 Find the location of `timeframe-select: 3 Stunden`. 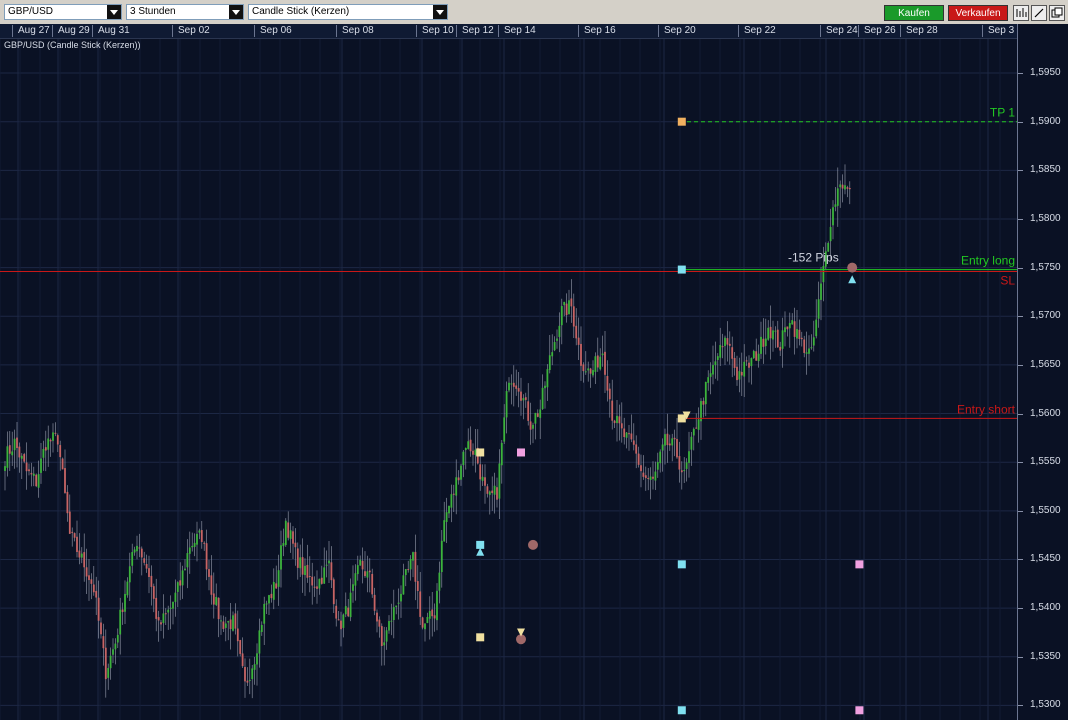

timeframe-select: 3 Stunden is located at coordinates (185, 12).